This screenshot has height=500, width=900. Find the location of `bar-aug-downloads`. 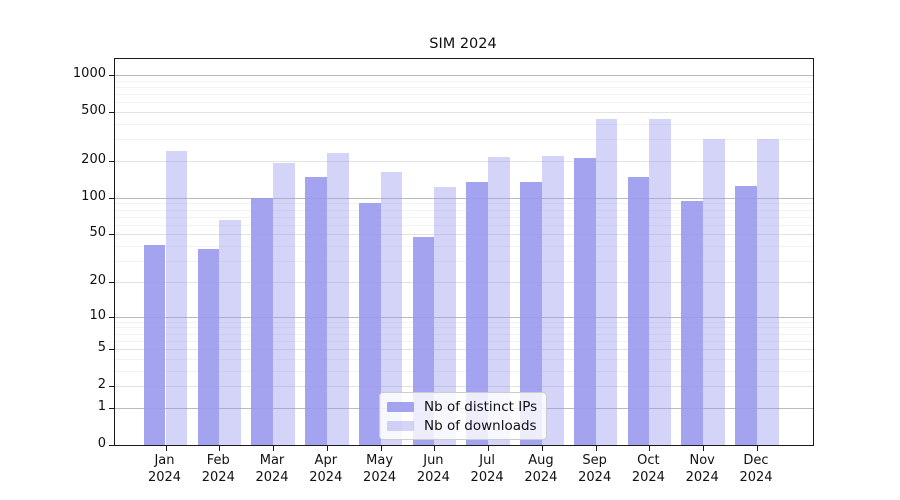

bar-aug-downloads is located at coordinates (552, 300).